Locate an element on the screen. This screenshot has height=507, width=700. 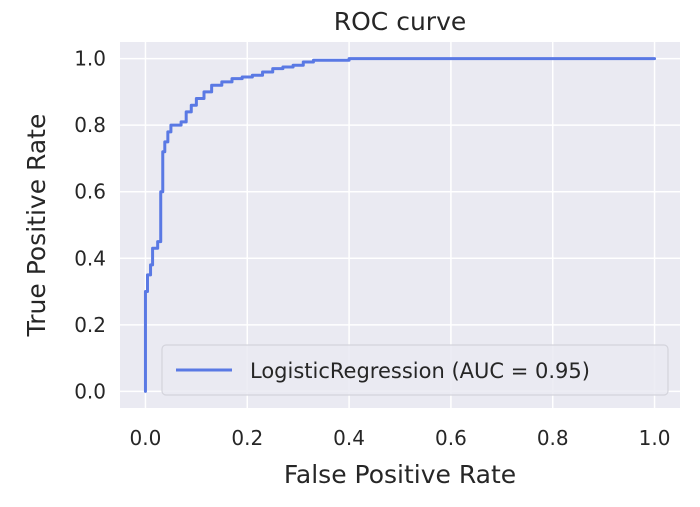
x-tick-label: 0.0 is located at coordinates (146, 438).